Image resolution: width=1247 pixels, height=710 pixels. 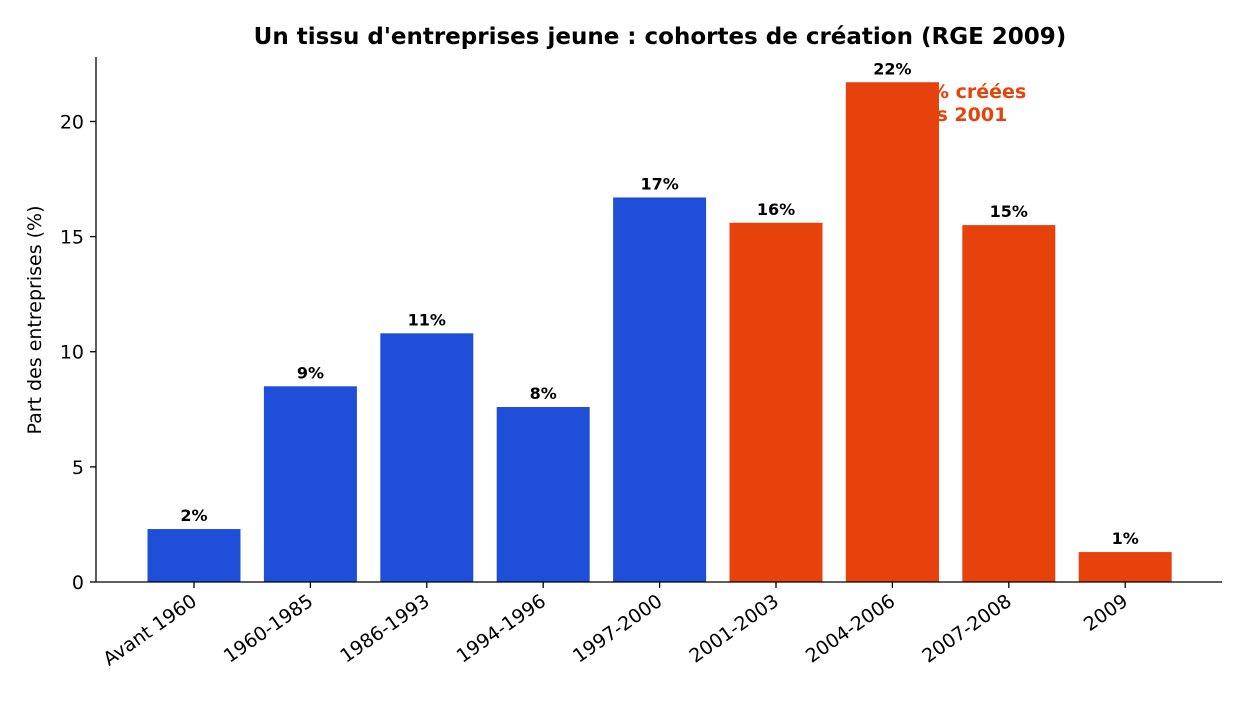 I want to click on bar-value-label: 2%, so click(x=193, y=515).